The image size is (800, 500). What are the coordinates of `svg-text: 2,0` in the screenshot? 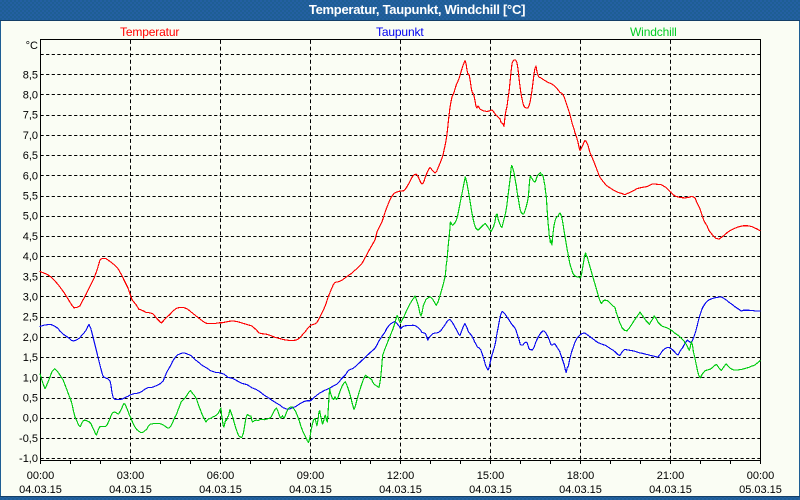 It's located at (30, 338).